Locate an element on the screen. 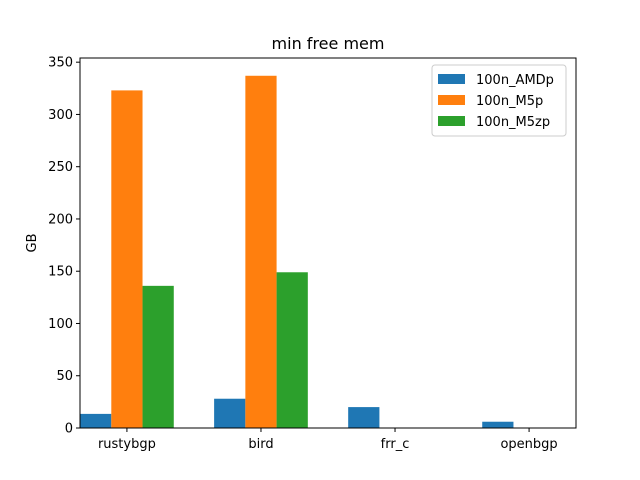  x-tick-label: bird is located at coordinates (260, 444).